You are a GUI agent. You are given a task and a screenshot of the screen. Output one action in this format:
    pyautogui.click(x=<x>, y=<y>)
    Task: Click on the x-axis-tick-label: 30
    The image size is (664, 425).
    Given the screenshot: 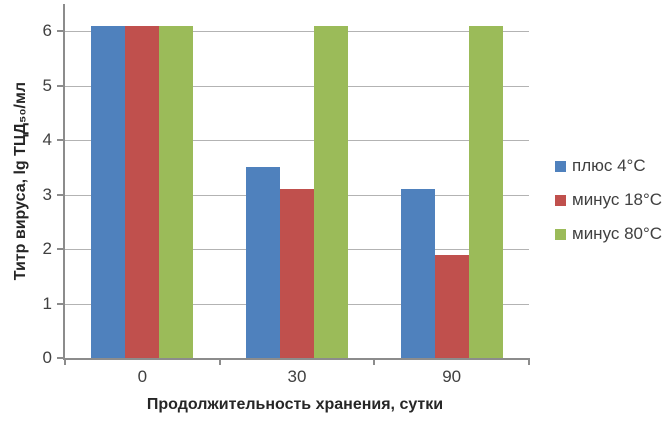 What is the action you would take?
    pyautogui.click(x=297, y=376)
    